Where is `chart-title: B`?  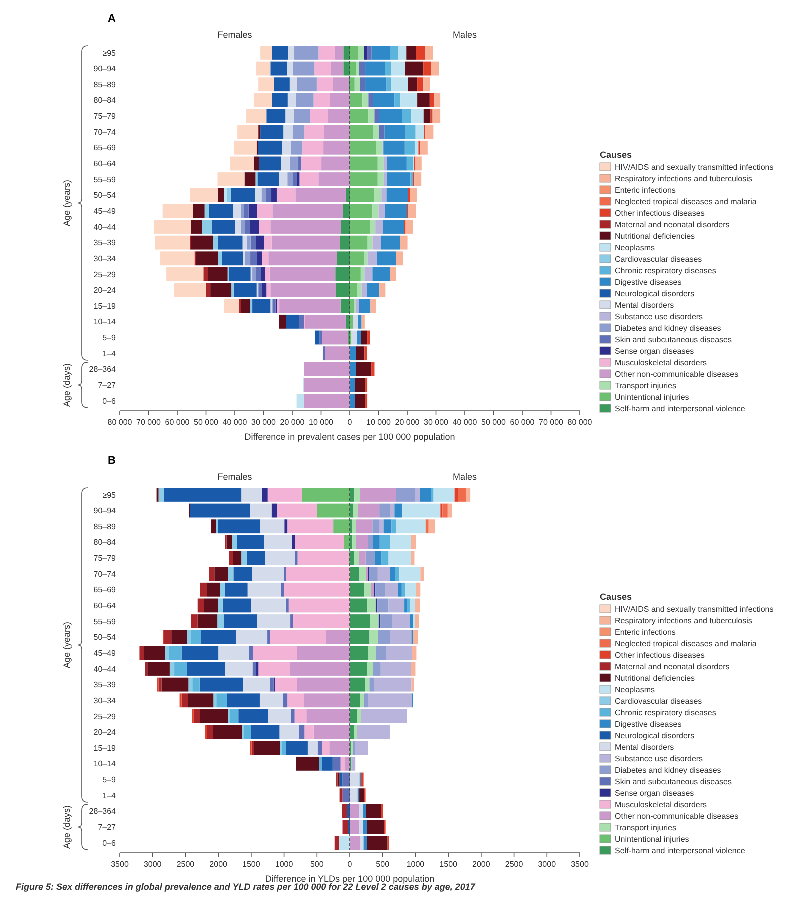 chart-title: B is located at coordinates (112, 461).